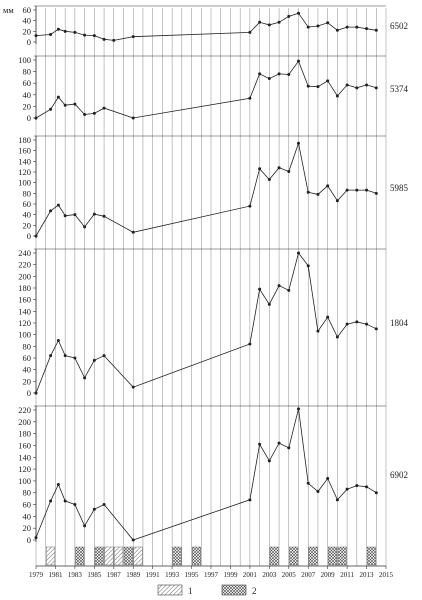 The height and width of the screenshot is (600, 422). Describe the element at coordinates (399, 26) in the screenshot. I see `station-label: 6502` at that location.